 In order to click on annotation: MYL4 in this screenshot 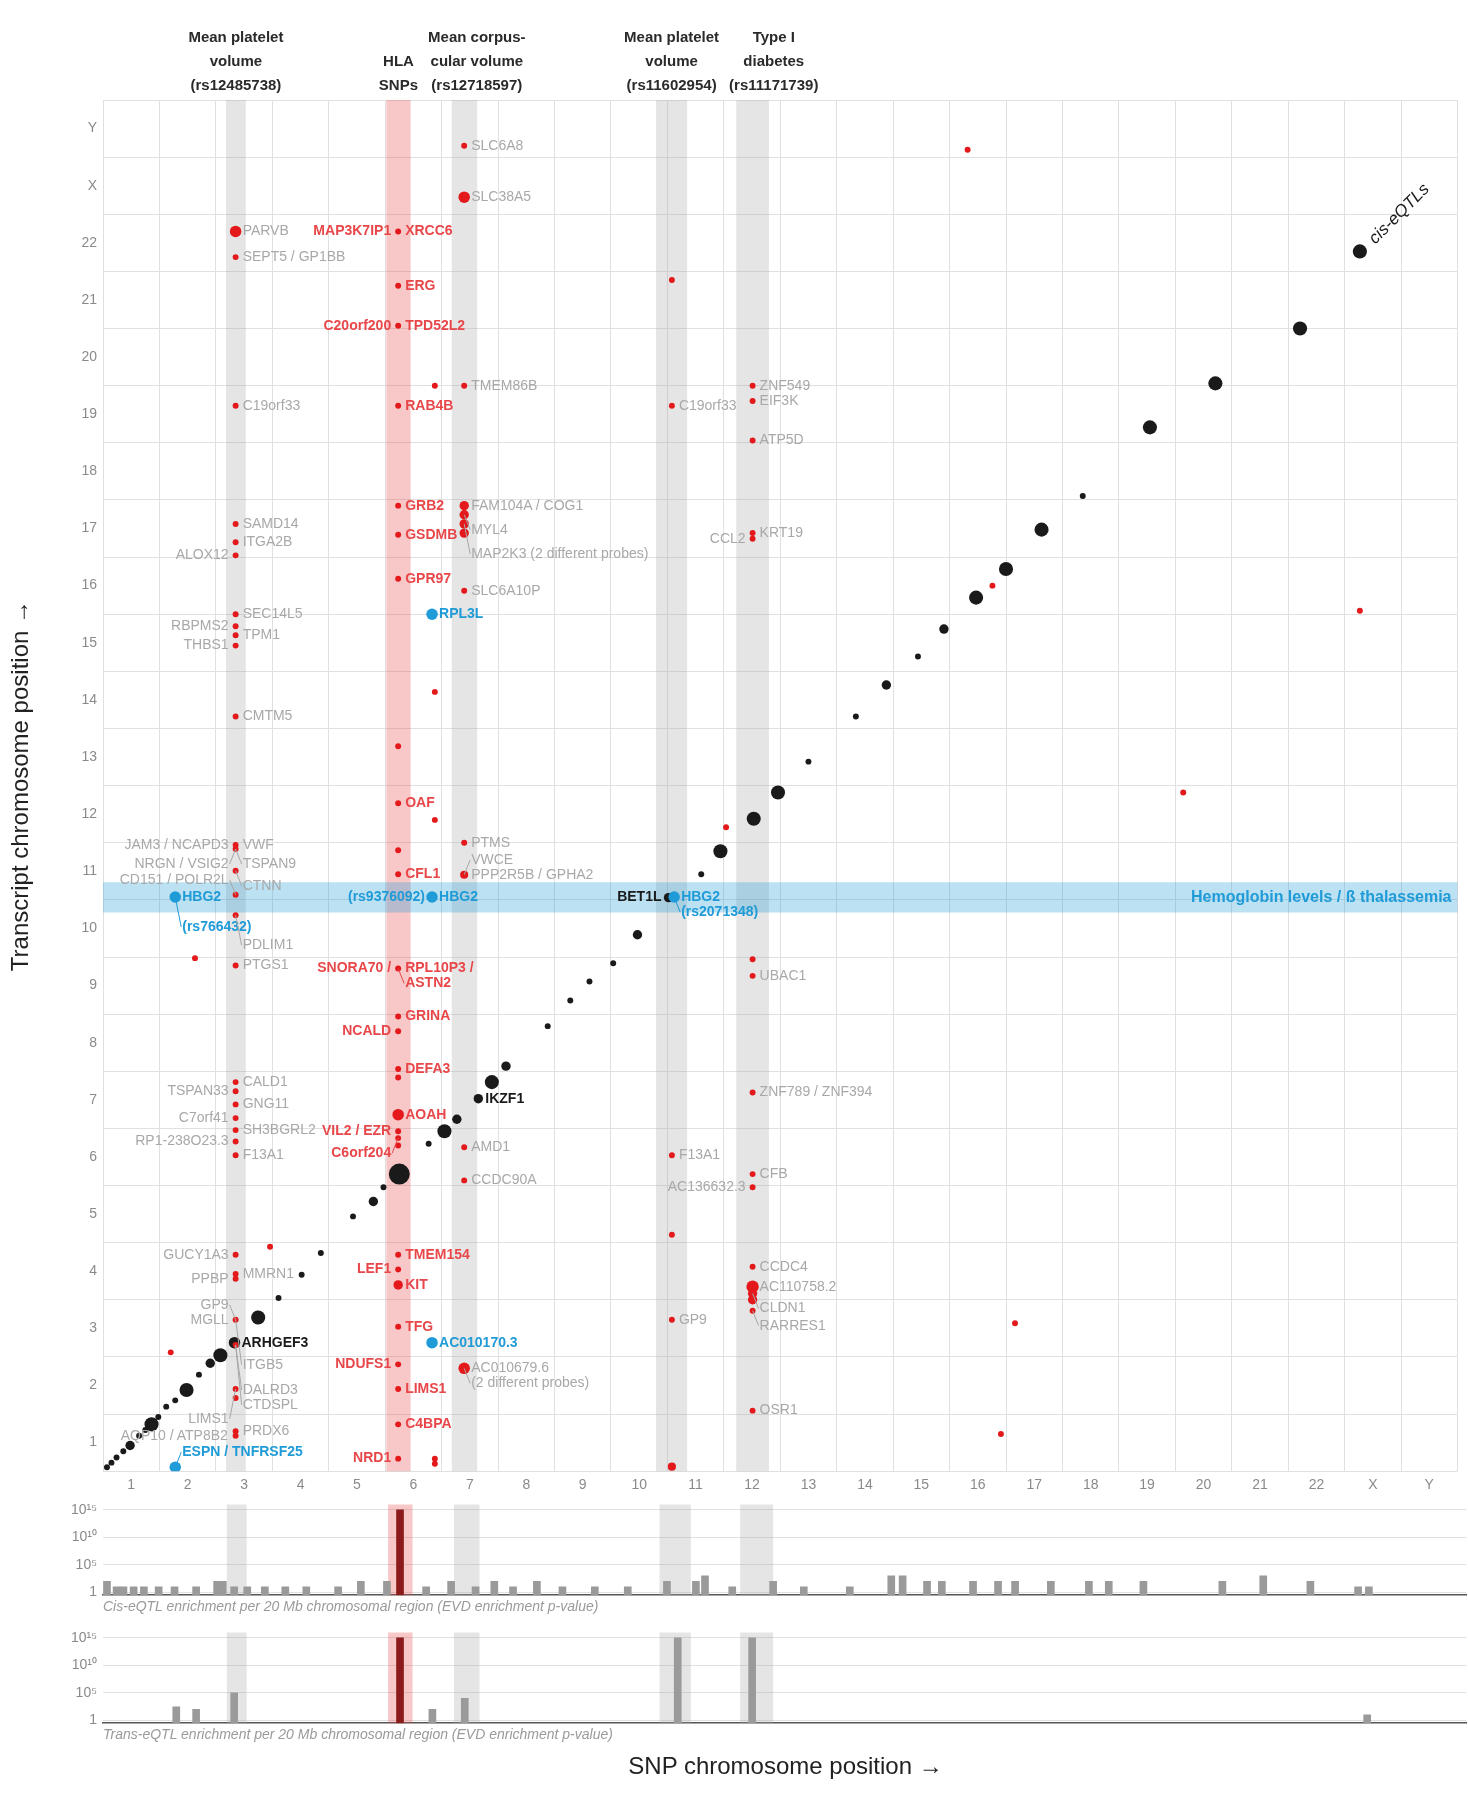, I will do `click(489, 528)`.